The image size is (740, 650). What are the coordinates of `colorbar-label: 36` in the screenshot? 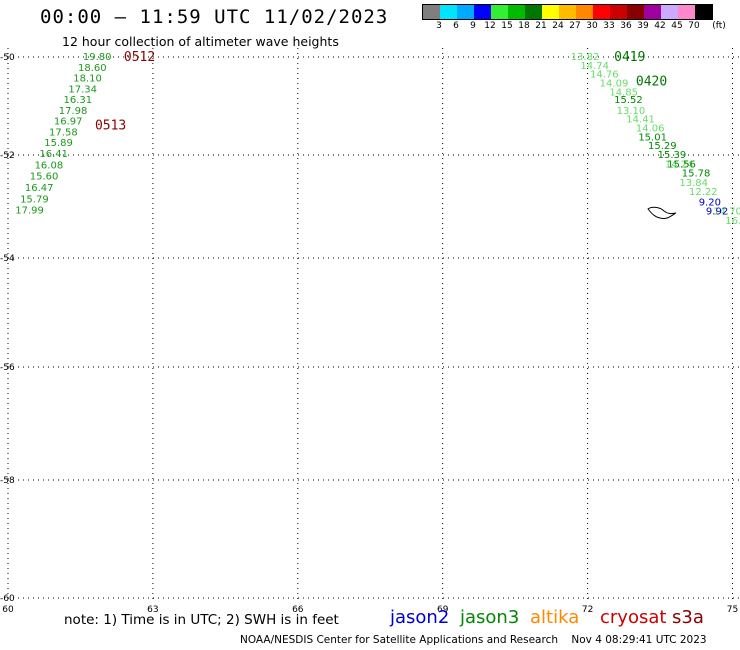 It's located at (626, 26).